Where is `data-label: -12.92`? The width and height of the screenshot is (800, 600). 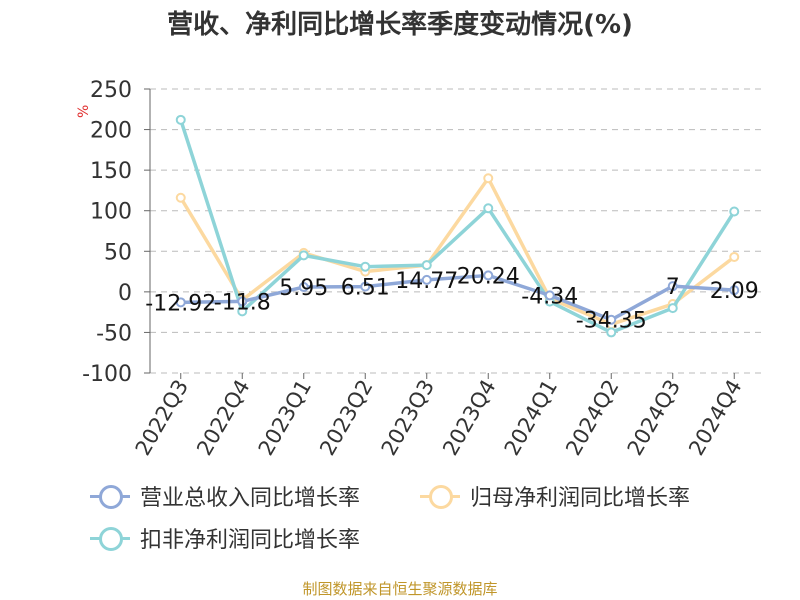
data-label: -12.92 is located at coordinates (180, 303).